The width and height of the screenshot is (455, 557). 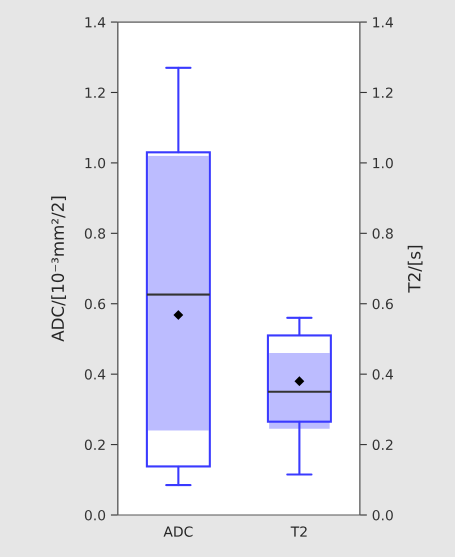 What do you see at coordinates (383, 22) in the screenshot?
I see `y2-tick-label: 1.4` at bounding box center [383, 22].